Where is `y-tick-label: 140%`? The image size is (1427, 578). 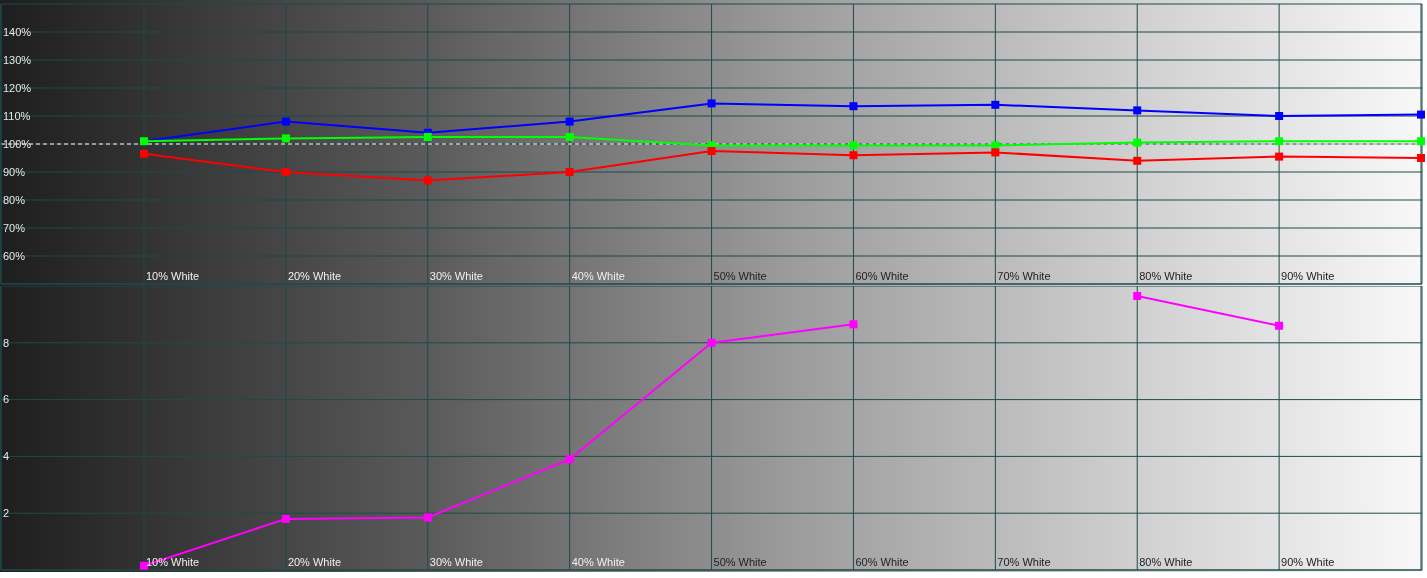
y-tick-label: 140% is located at coordinates (17, 31).